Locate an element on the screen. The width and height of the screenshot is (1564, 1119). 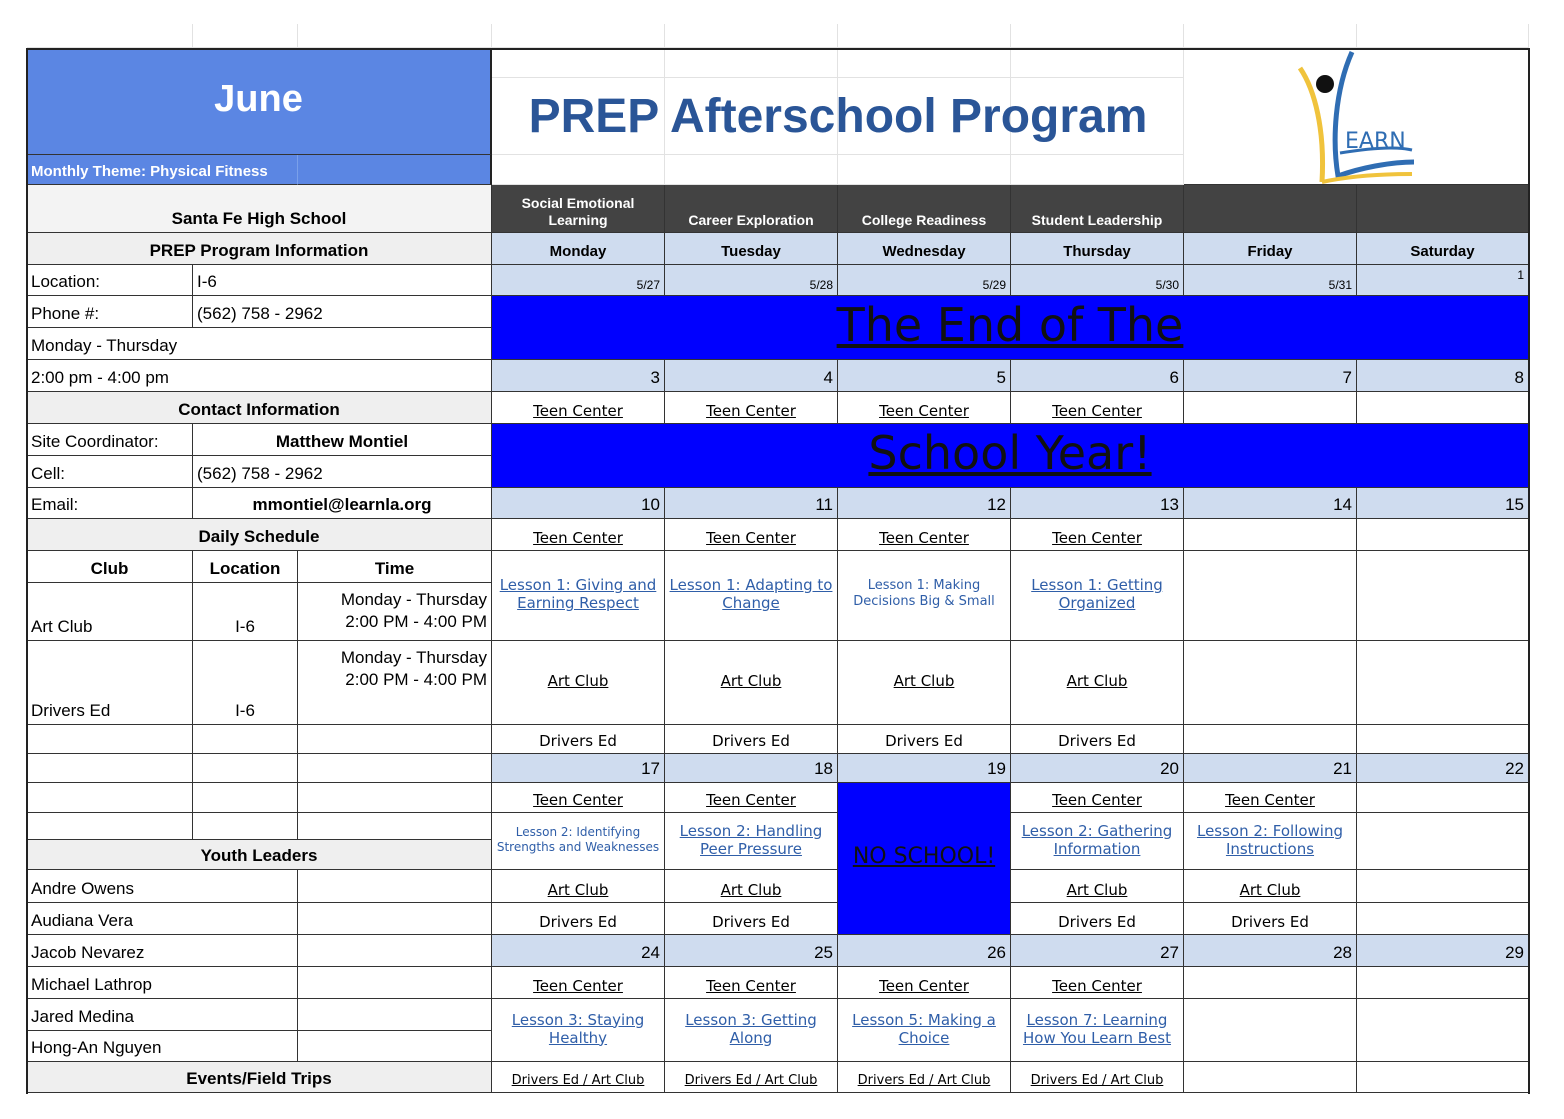
date-cell: 5/28 is located at coordinates (751, 280).